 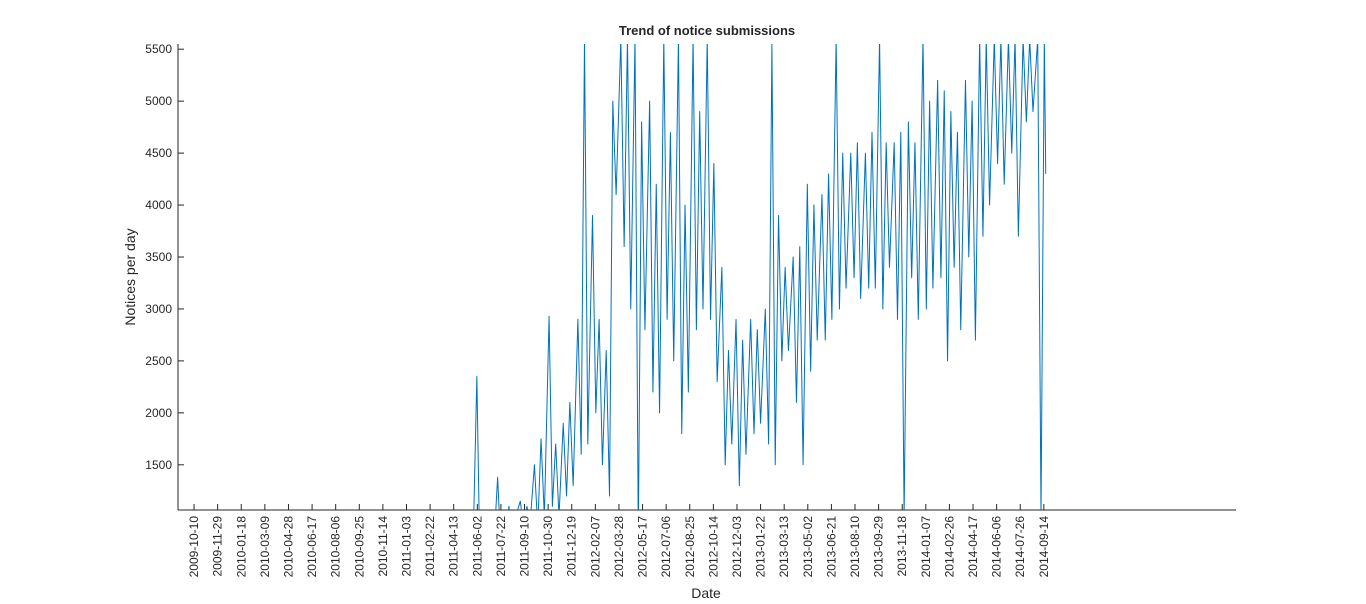 What do you see at coordinates (158, 309) in the screenshot?
I see `y-tick-label: 3000` at bounding box center [158, 309].